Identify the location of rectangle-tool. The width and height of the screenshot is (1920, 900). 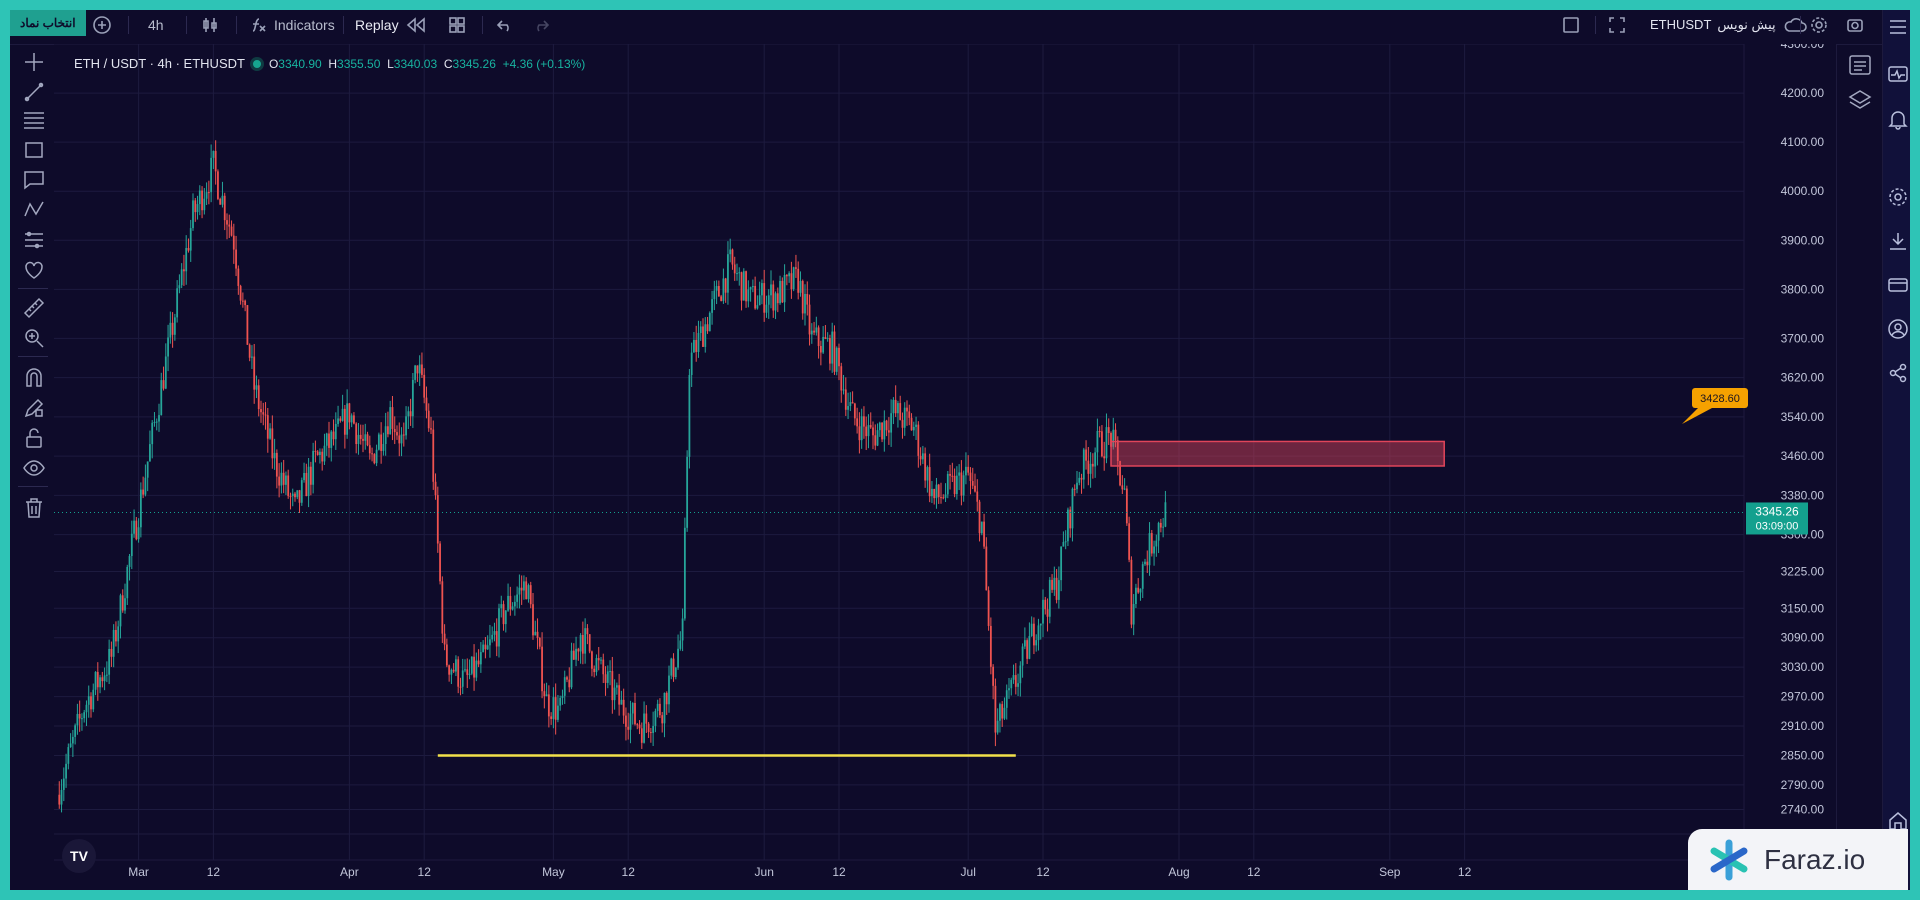
(34, 150).